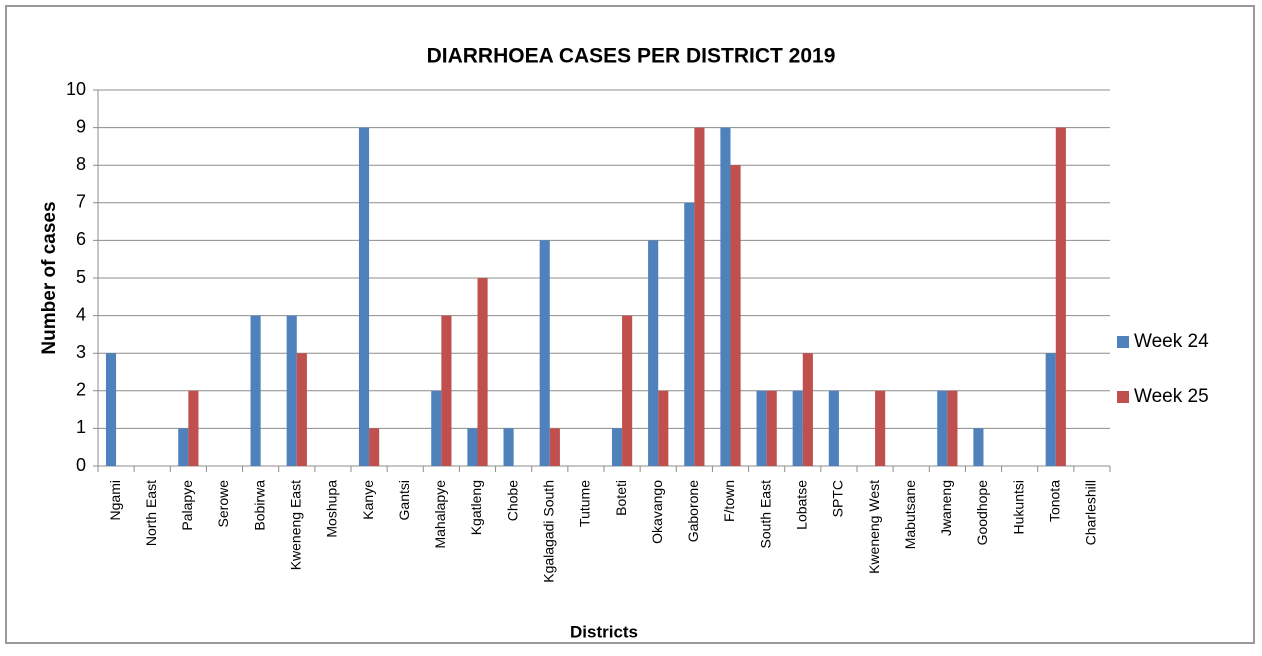  What do you see at coordinates (81, 352) in the screenshot?
I see `y-tick-label: 3` at bounding box center [81, 352].